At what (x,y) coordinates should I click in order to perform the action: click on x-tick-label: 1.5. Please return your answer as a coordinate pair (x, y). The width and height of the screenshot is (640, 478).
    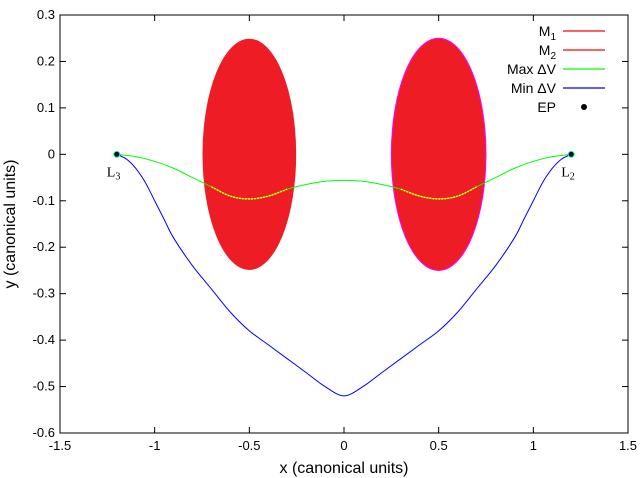
    Looking at the image, I should click on (628, 445).